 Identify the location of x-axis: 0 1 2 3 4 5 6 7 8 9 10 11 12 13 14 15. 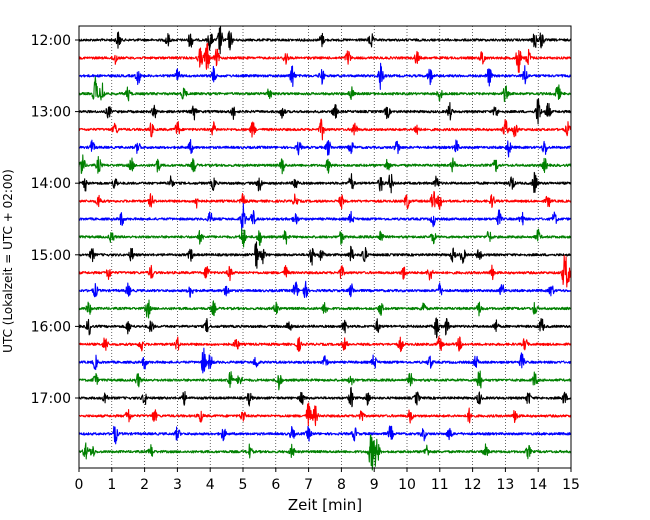
(327, 480).